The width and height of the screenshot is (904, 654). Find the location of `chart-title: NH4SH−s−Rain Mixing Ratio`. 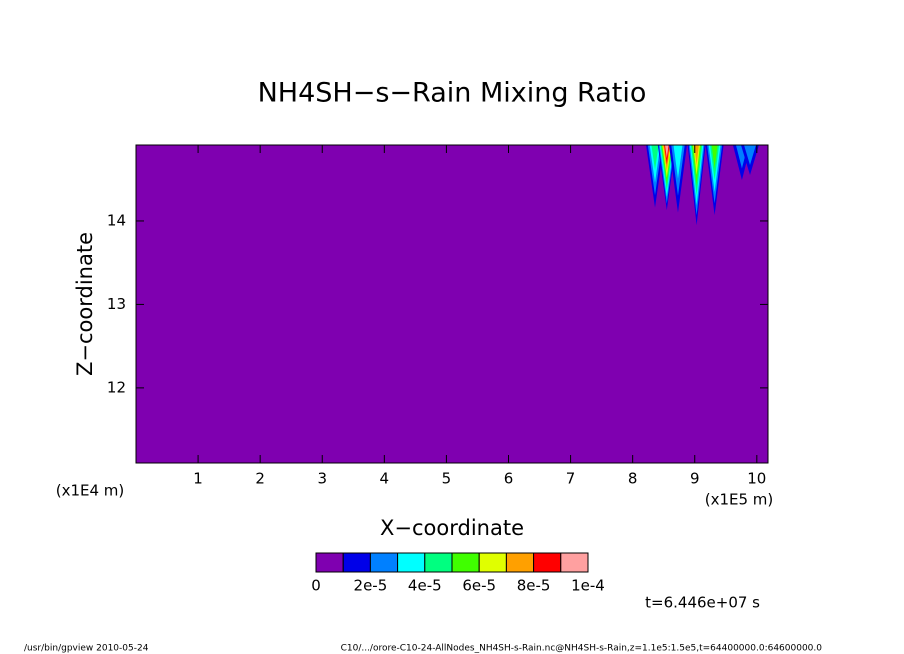

chart-title: NH4SH−s−Rain Mixing Ratio is located at coordinates (452, 93).